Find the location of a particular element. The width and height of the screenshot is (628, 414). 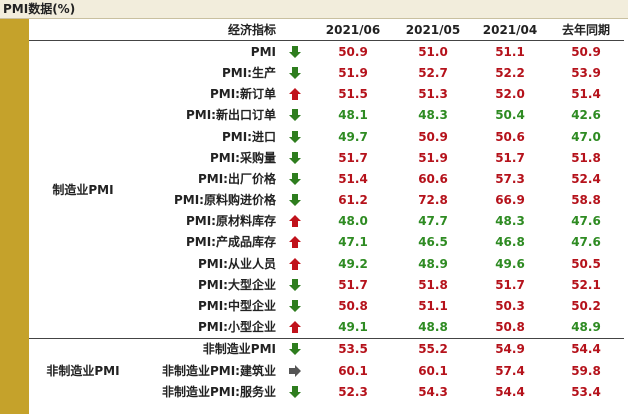

table-row: 非制造业PMI:服务业 52.3 54.3 54.4 53.4 is located at coordinates (326, 391).